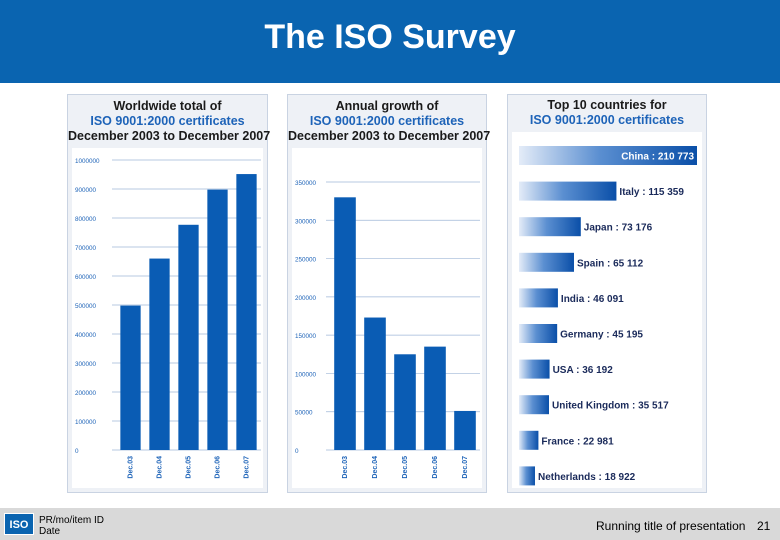 The width and height of the screenshot is (780, 540). What do you see at coordinates (86, 248) in the screenshot?
I see `y-tick-label: 700000` at bounding box center [86, 248].